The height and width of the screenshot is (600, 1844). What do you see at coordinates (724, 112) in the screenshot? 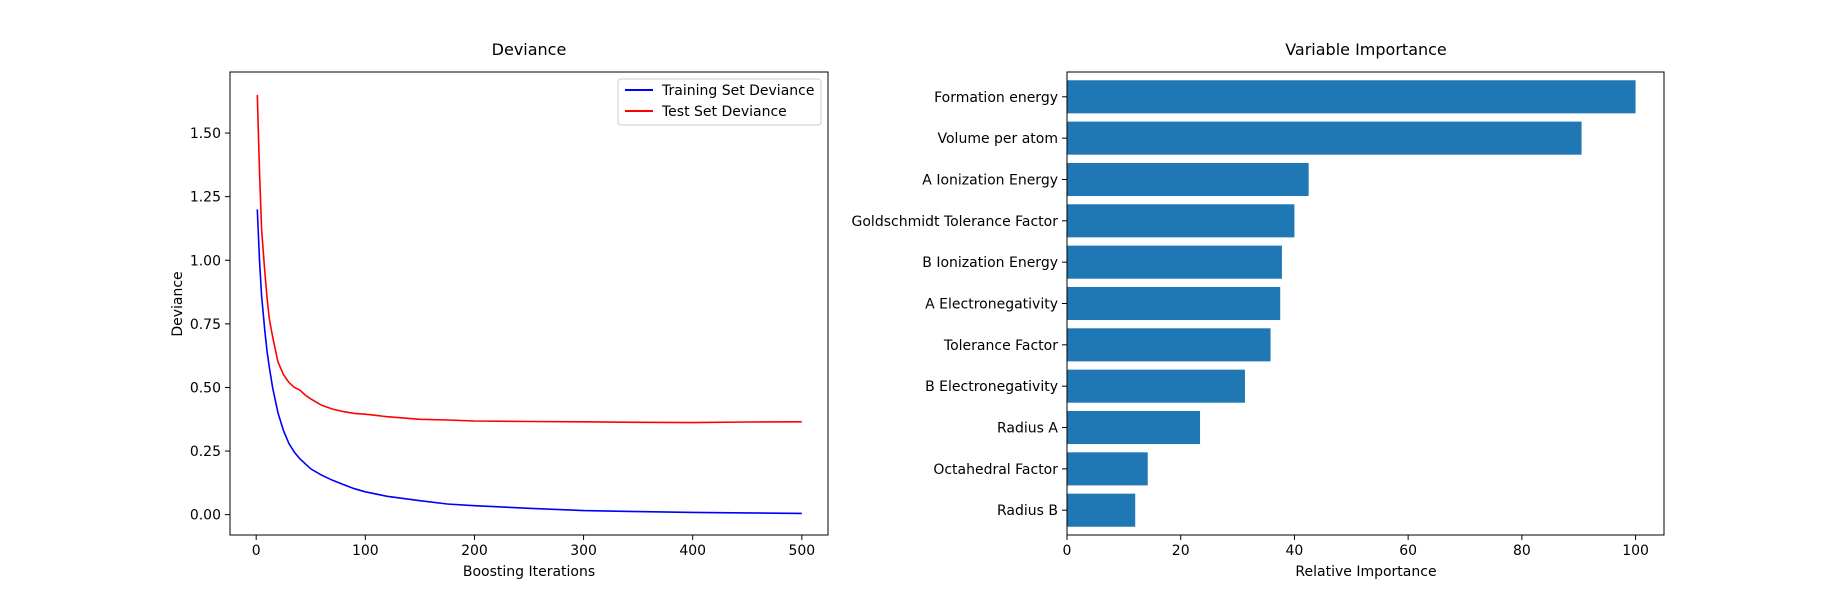
I see `legend-label-test: Test Set Deviance` at bounding box center [724, 112].